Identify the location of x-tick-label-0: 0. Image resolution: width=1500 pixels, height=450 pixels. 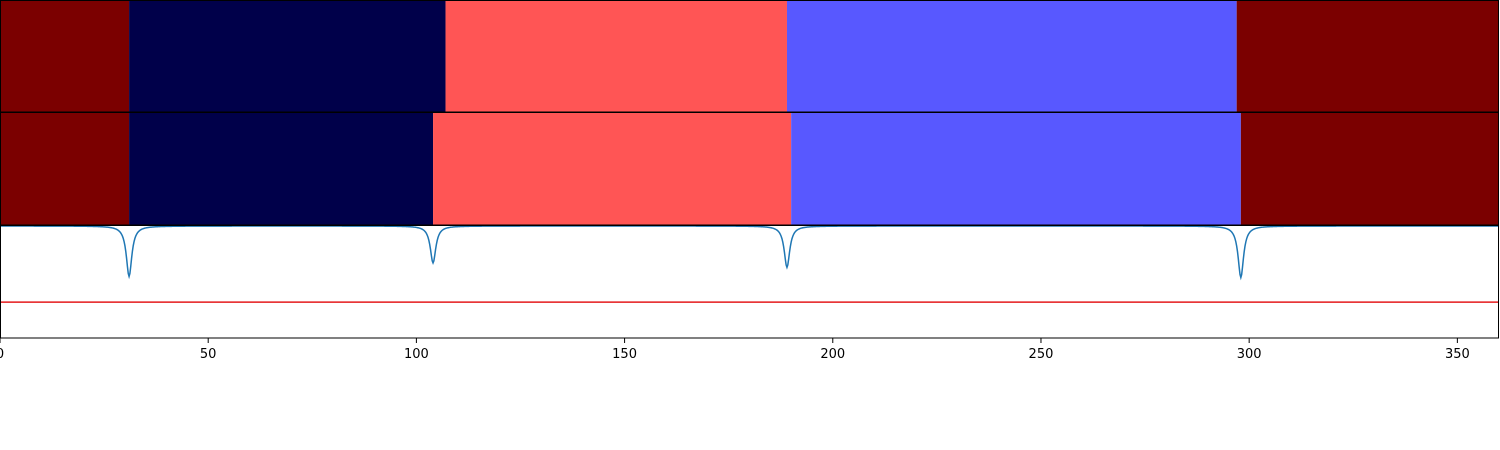
(2, 354).